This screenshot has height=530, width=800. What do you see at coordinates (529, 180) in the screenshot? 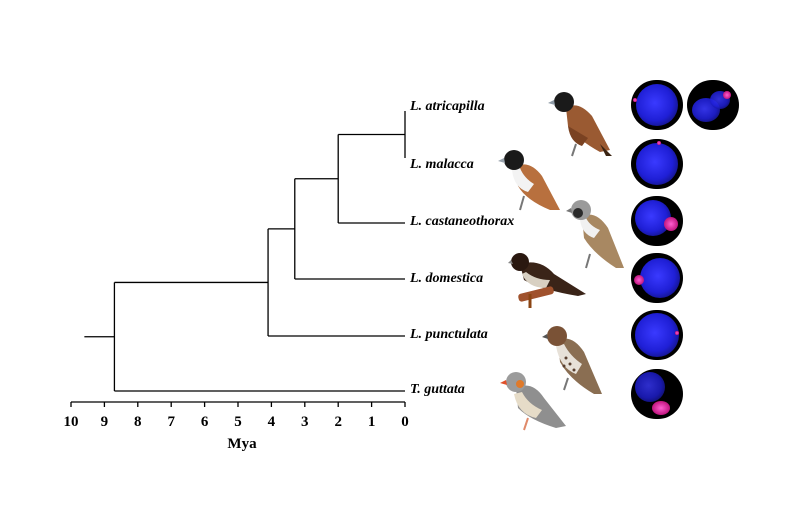
I see `bird-malacca-icon` at bounding box center [529, 180].